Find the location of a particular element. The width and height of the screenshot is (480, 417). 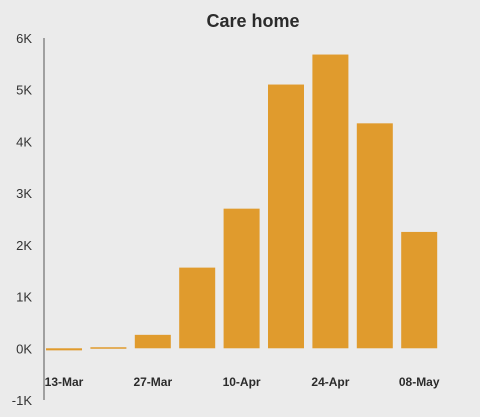

x-tick-label: 24-Apr is located at coordinates (330, 382).